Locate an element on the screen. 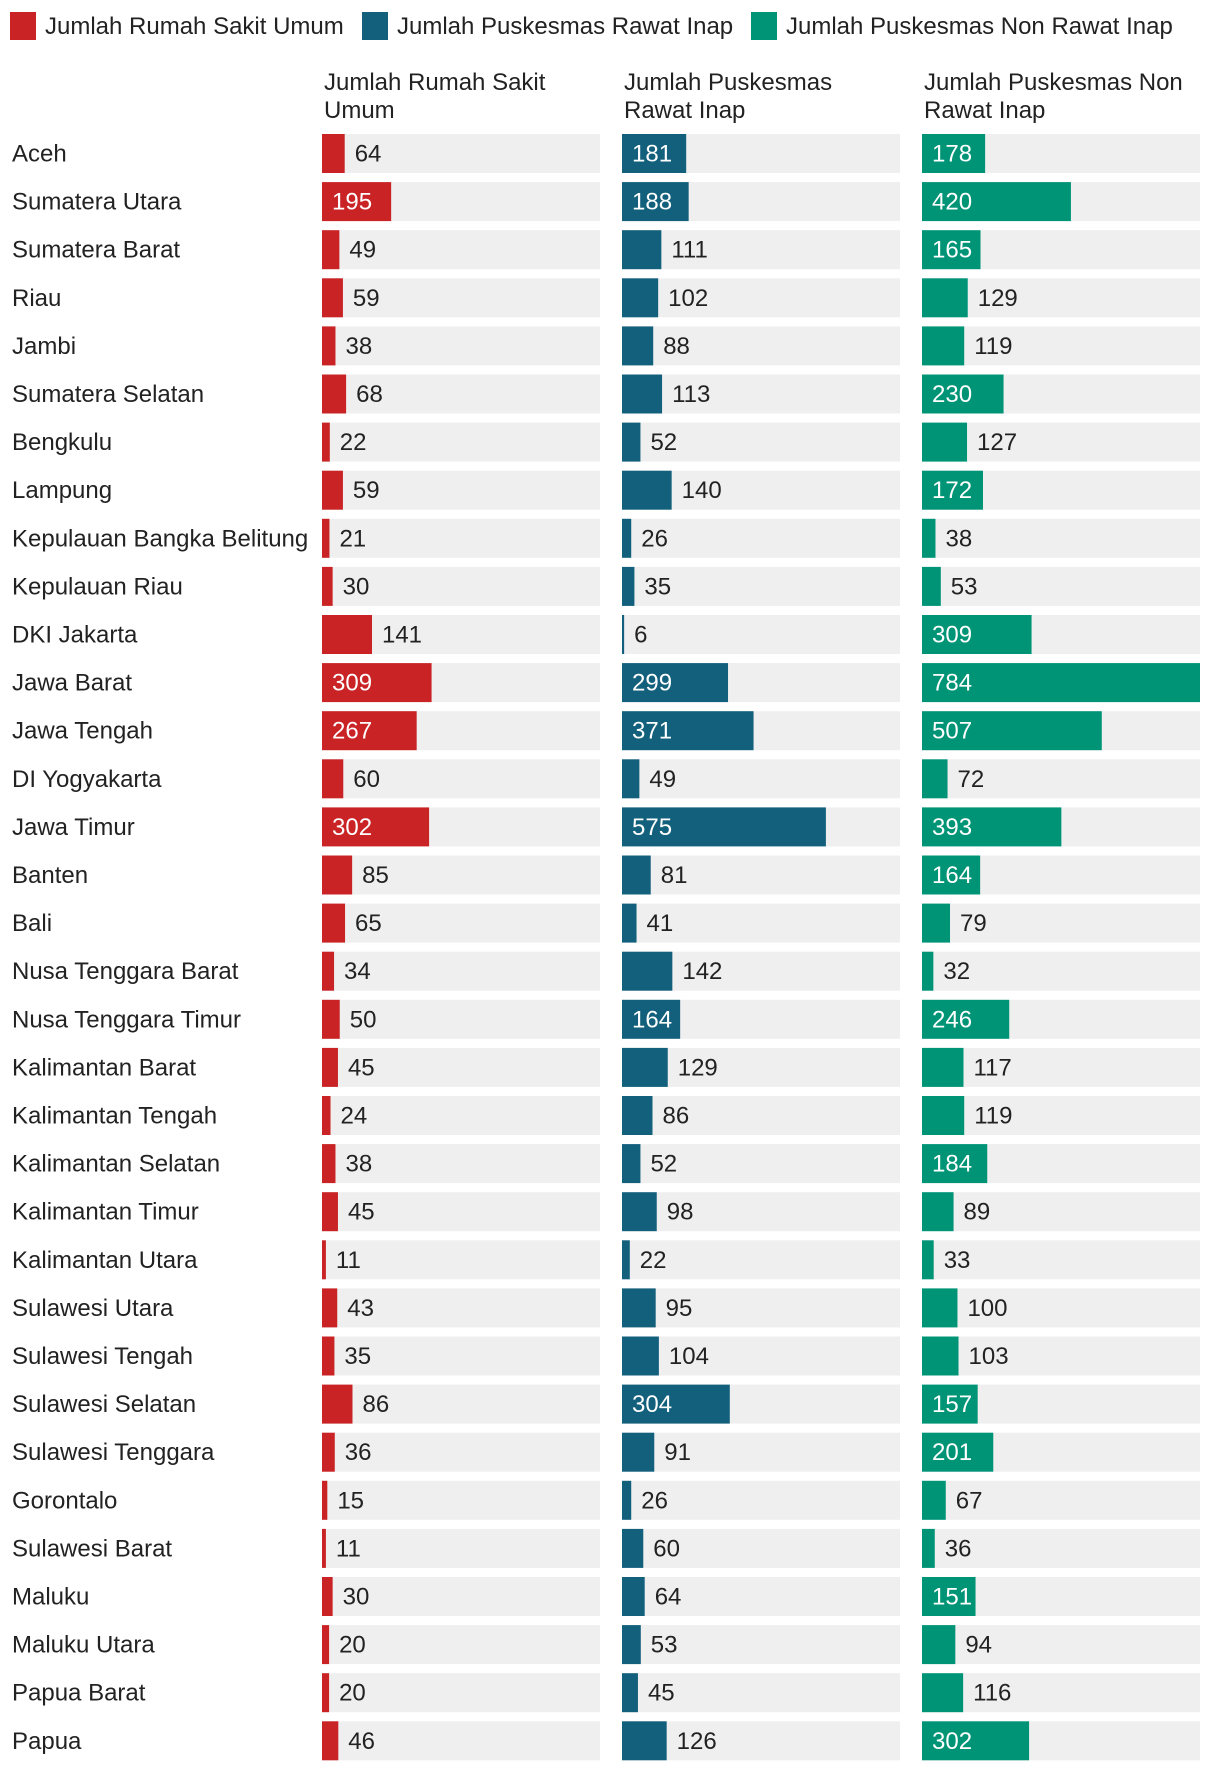 The width and height of the screenshot is (1220, 1775). category-label: Jawa Tengah is located at coordinates (82, 731).